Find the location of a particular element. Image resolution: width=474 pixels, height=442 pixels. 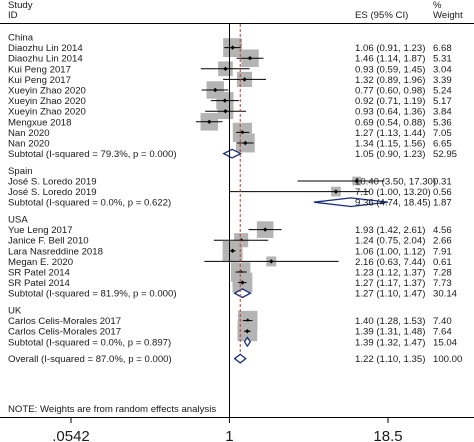

group-label: China is located at coordinates (21, 38).